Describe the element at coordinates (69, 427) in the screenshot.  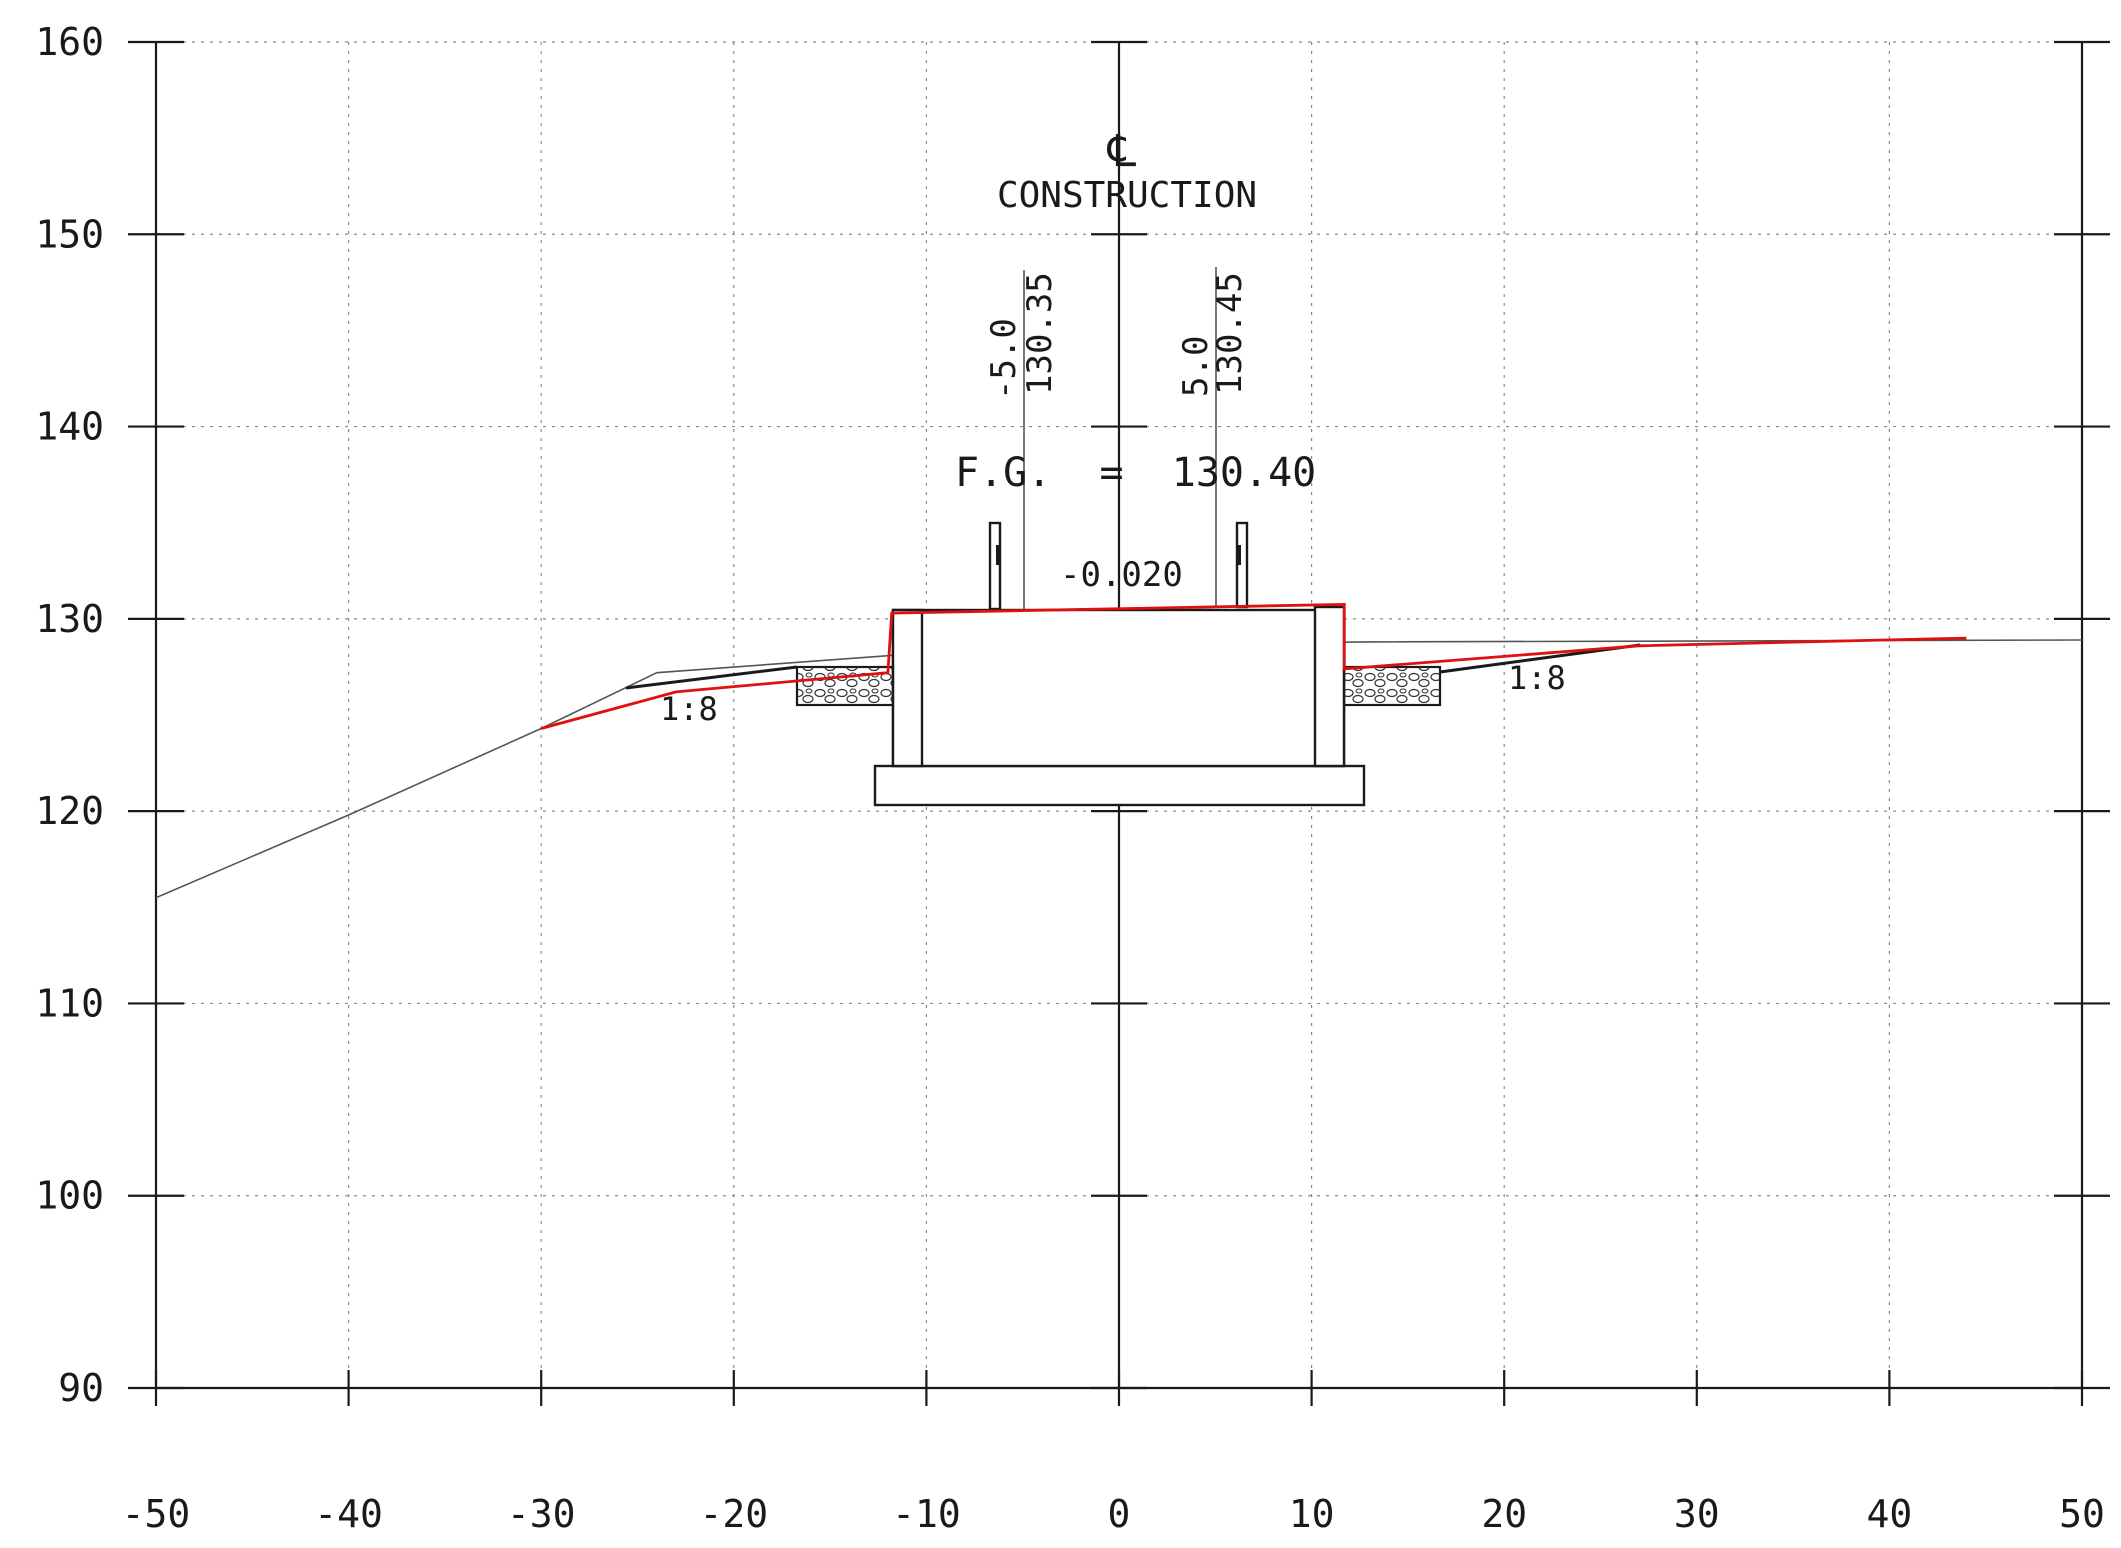
I see `y-tick-label: 140` at that location.